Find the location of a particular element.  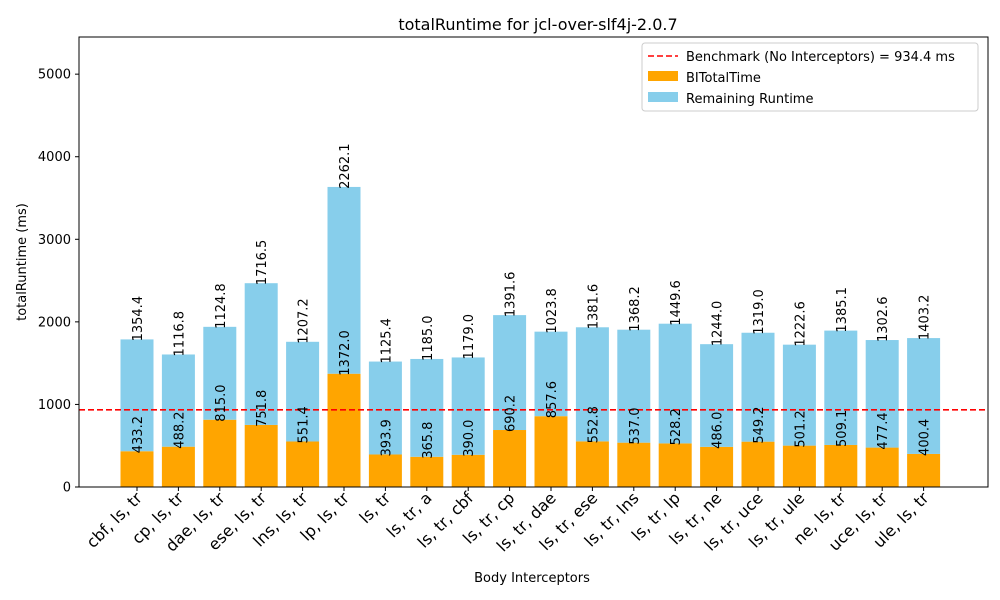

value-label-remaining-runtime: 1179.0 is located at coordinates (469, 337).